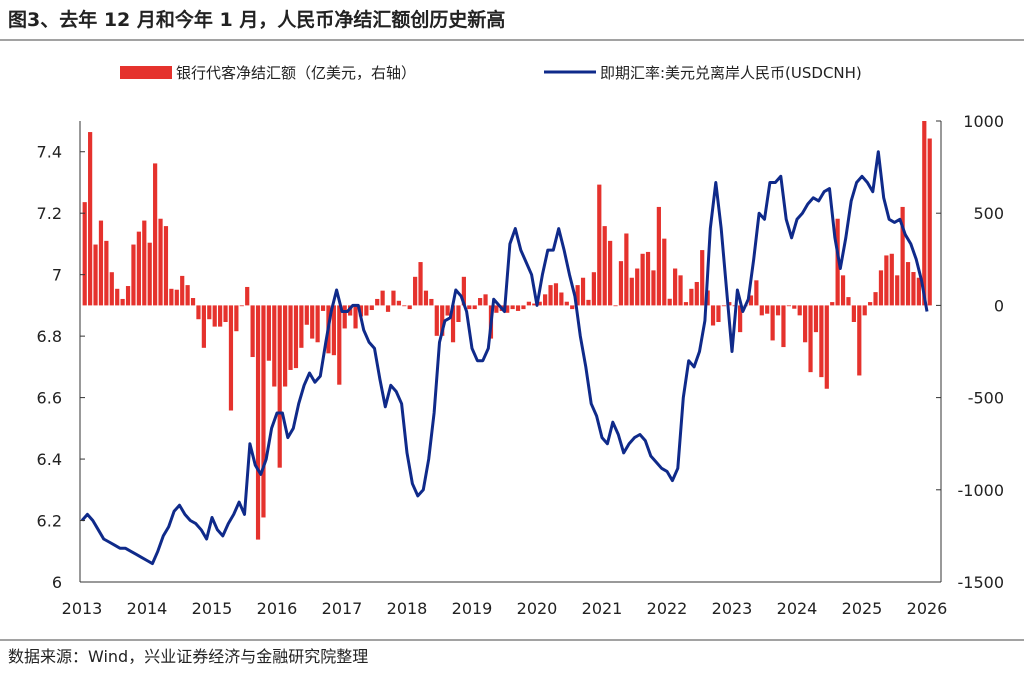  What do you see at coordinates (862, 608) in the screenshot?
I see `x-tick-label: 2025` at bounding box center [862, 608].